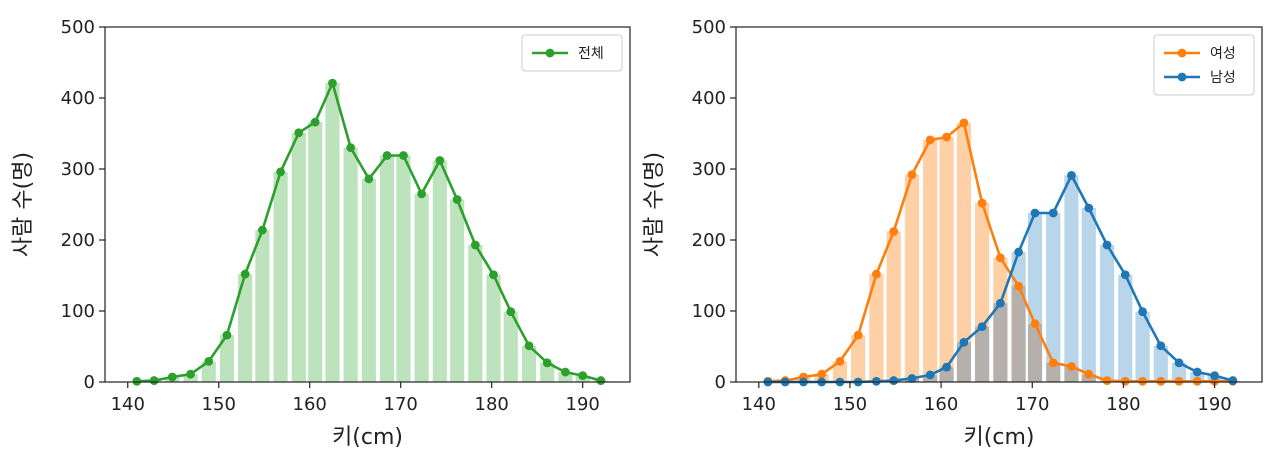  I want to click on y-tick-label: 500, so click(709, 27).